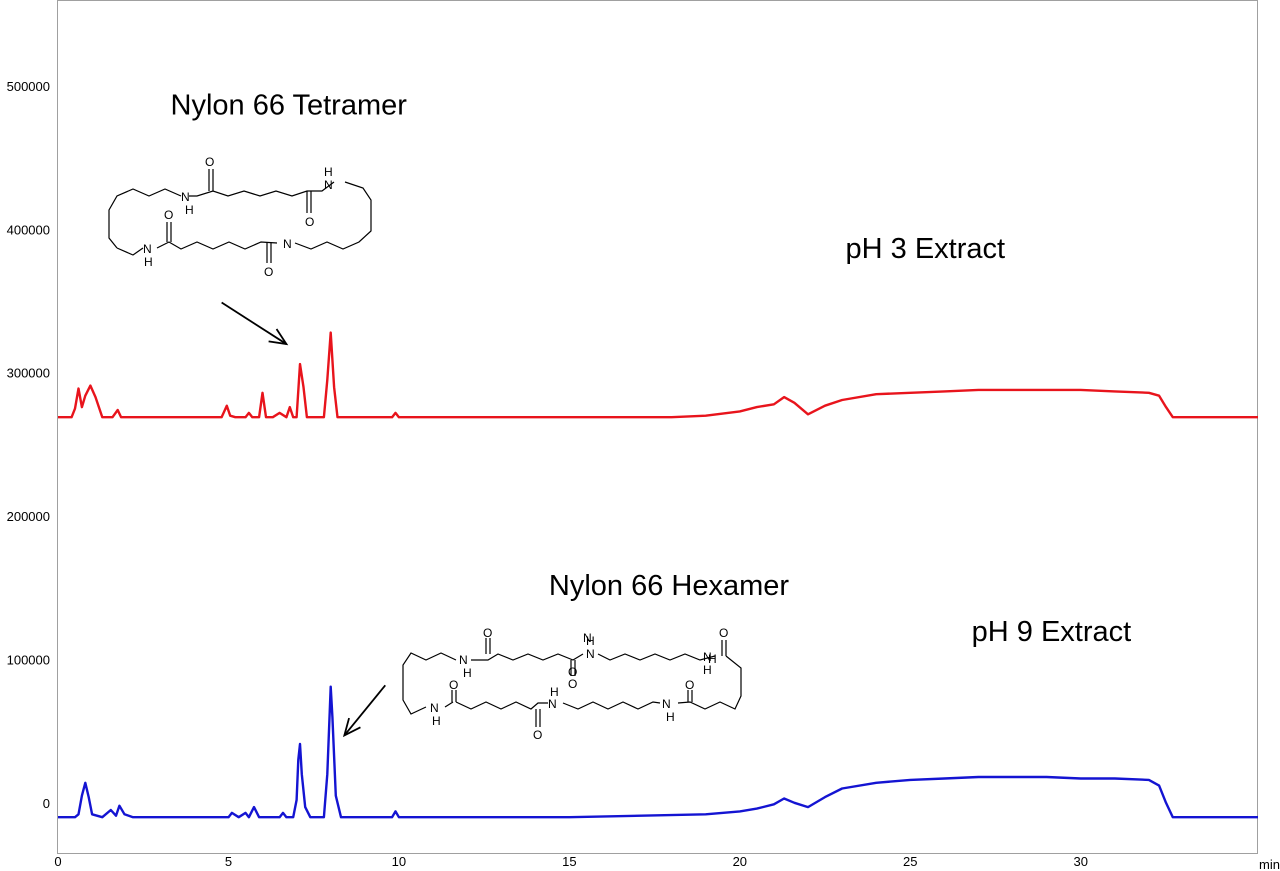  What do you see at coordinates (740, 861) in the screenshot?
I see `x-tick-label: 20` at bounding box center [740, 861].